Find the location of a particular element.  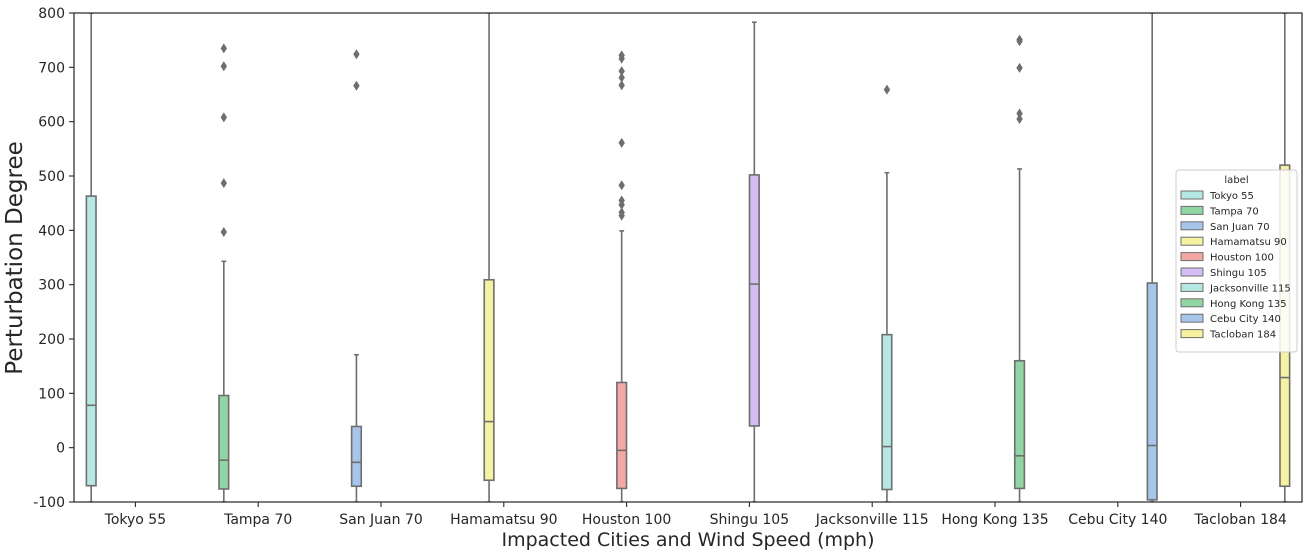

legend-entry-label: Jacksonville 115 is located at coordinates (1250, 288).